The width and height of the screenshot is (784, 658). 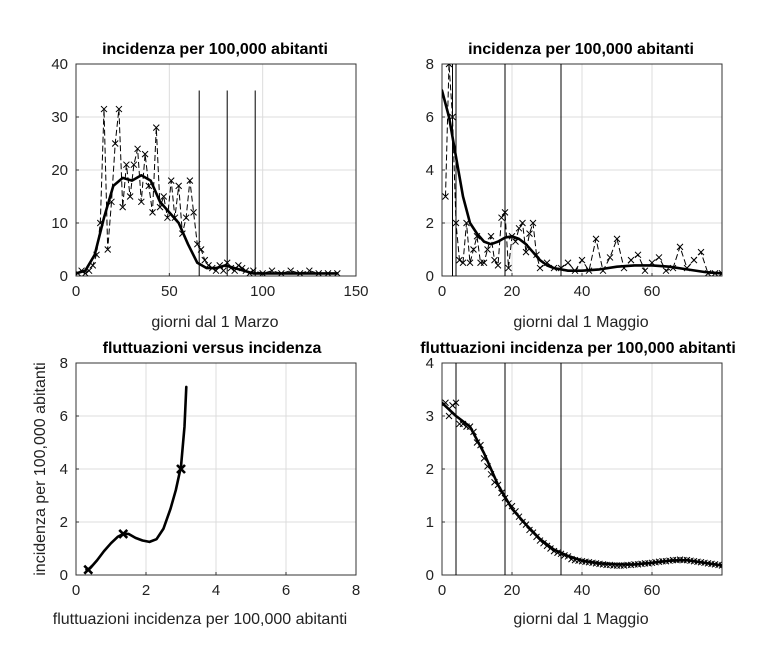 I want to click on x-tick-label: 2, so click(x=146, y=590).